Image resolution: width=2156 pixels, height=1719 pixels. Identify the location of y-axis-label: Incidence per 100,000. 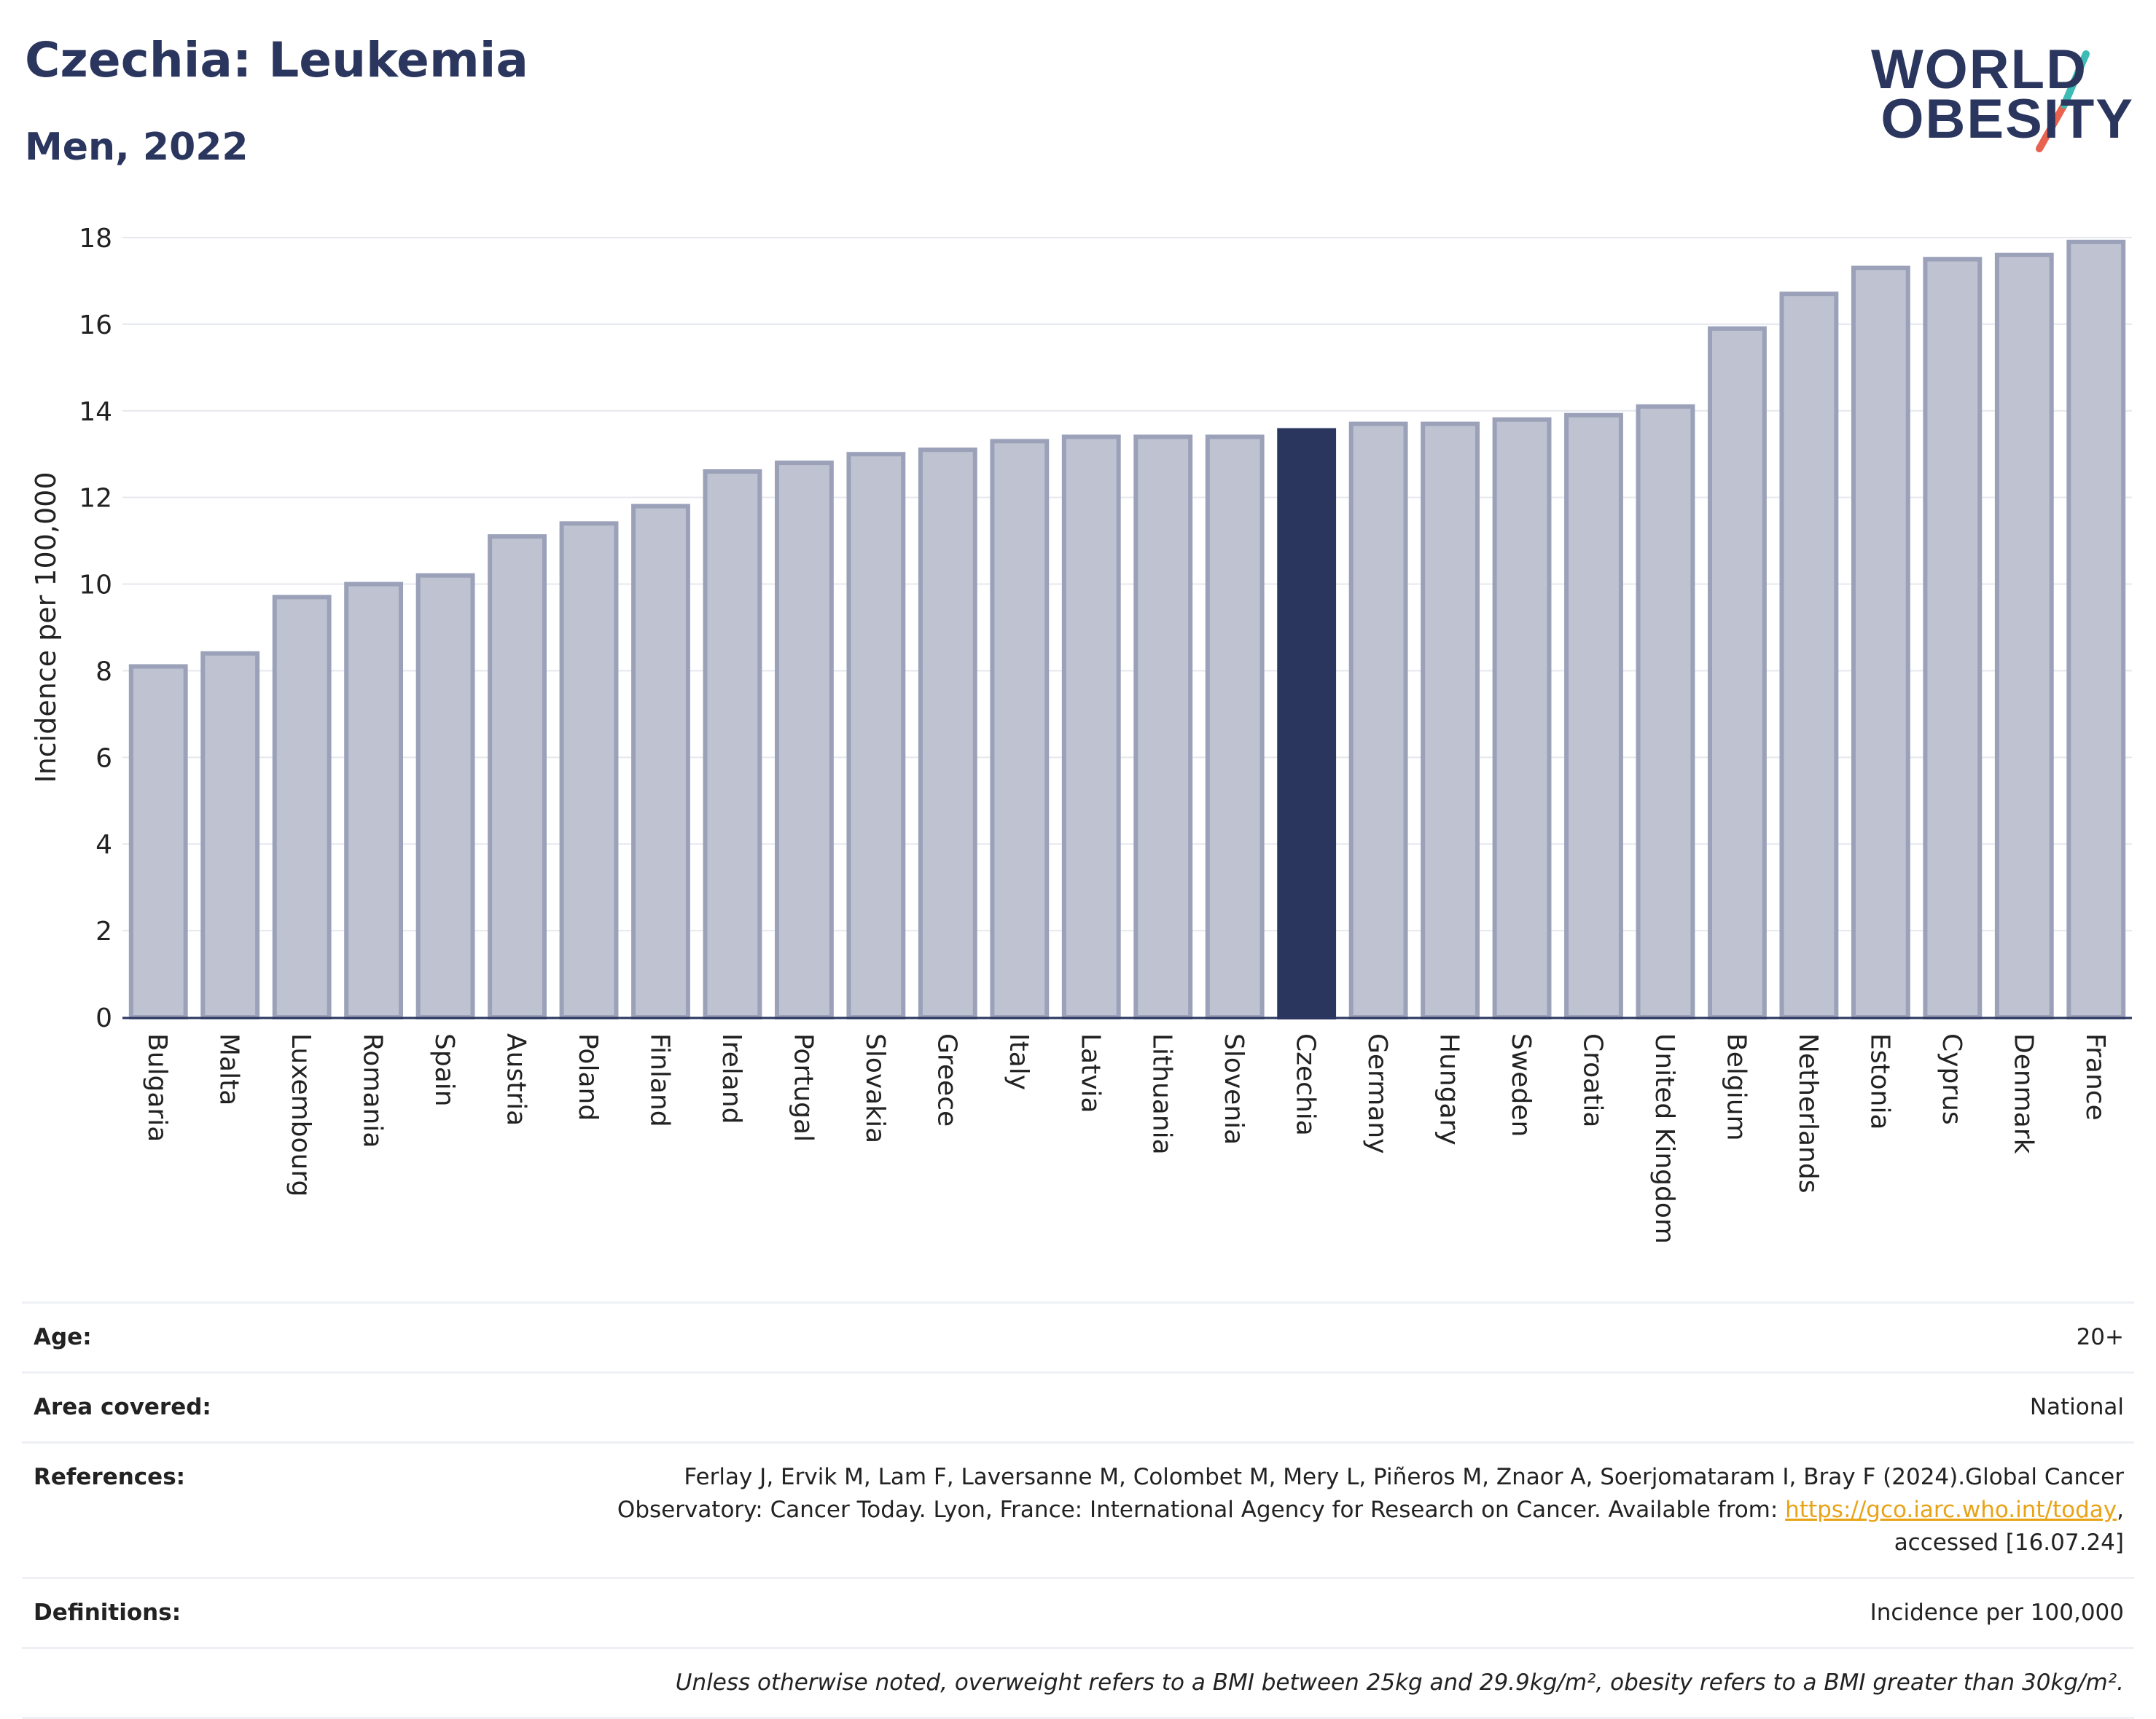
(46, 627).